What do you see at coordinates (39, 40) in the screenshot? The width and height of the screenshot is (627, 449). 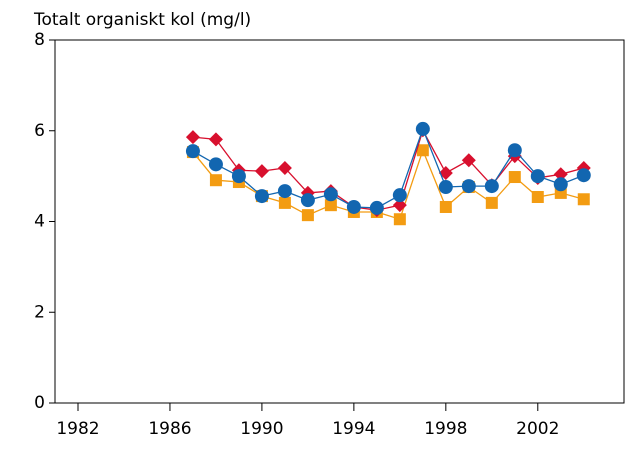 I see `y-tick-label: 8` at bounding box center [39, 40].